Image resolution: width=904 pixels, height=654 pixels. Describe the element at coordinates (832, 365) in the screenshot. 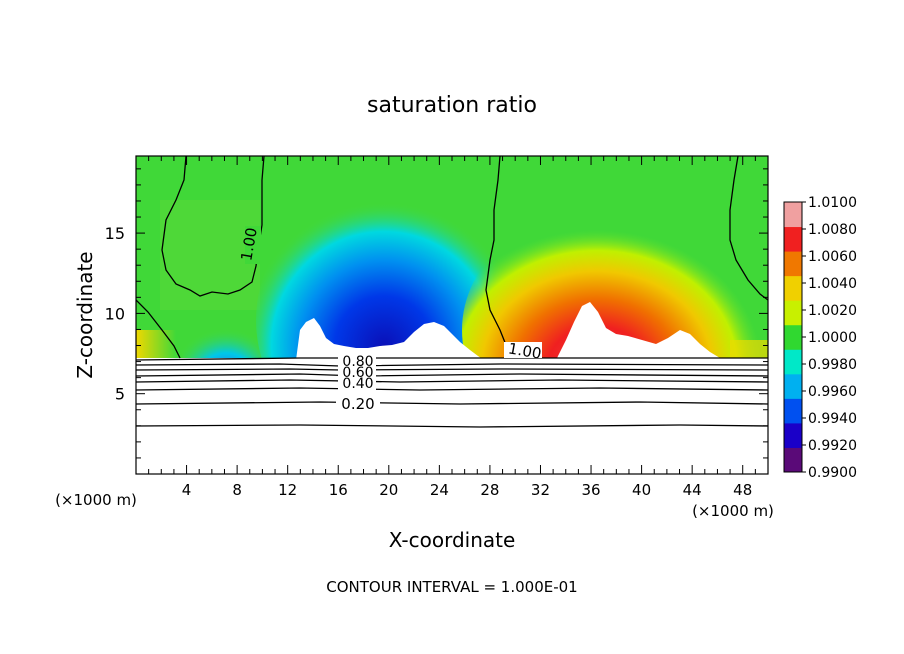

I see `colorbar-label: 0.9980` at that location.